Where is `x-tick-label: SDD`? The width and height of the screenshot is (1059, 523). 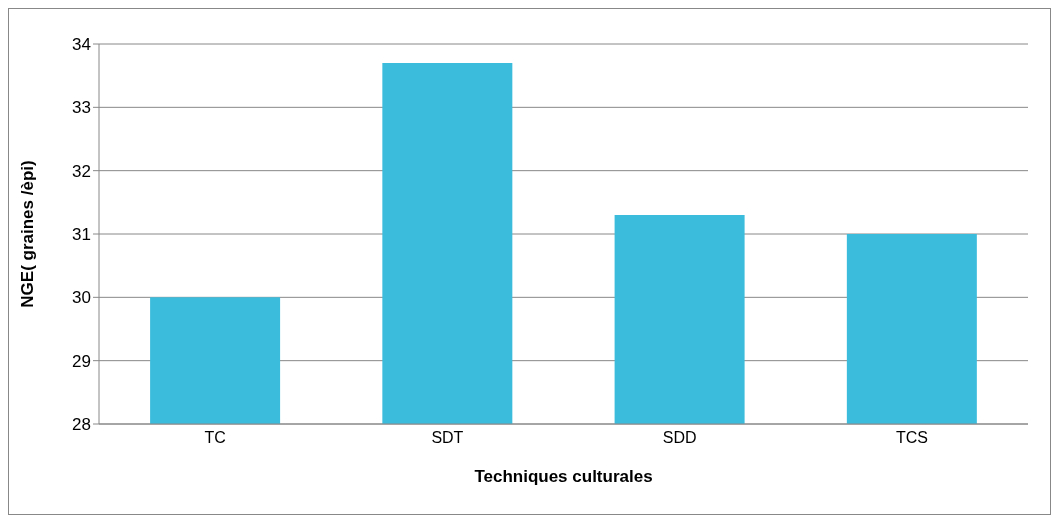
x-tick-label: SDD is located at coordinates (679, 438).